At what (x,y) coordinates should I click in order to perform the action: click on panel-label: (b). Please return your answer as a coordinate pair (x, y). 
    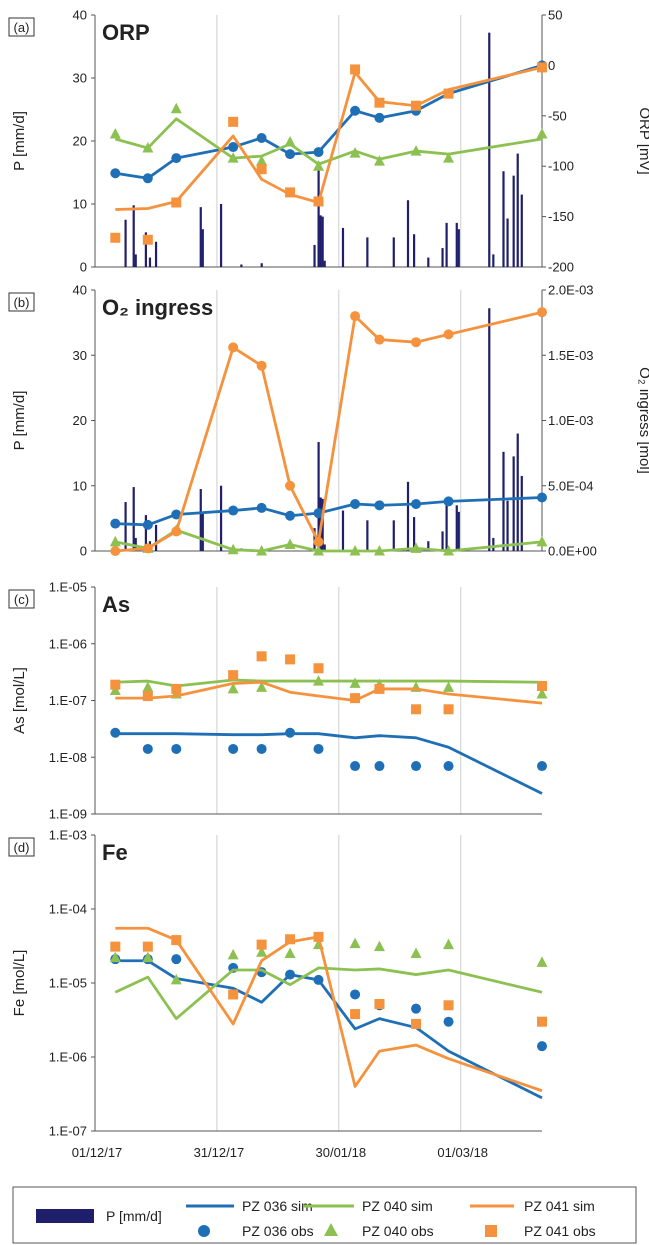
    Looking at the image, I should click on (22, 302).